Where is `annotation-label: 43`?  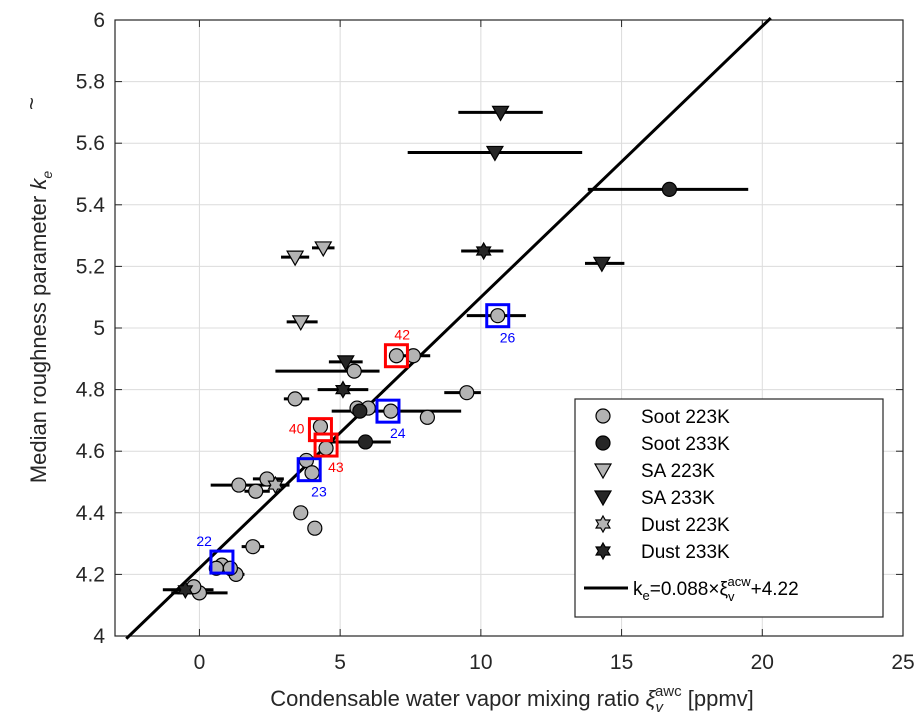 annotation-label: 43 is located at coordinates (336, 467).